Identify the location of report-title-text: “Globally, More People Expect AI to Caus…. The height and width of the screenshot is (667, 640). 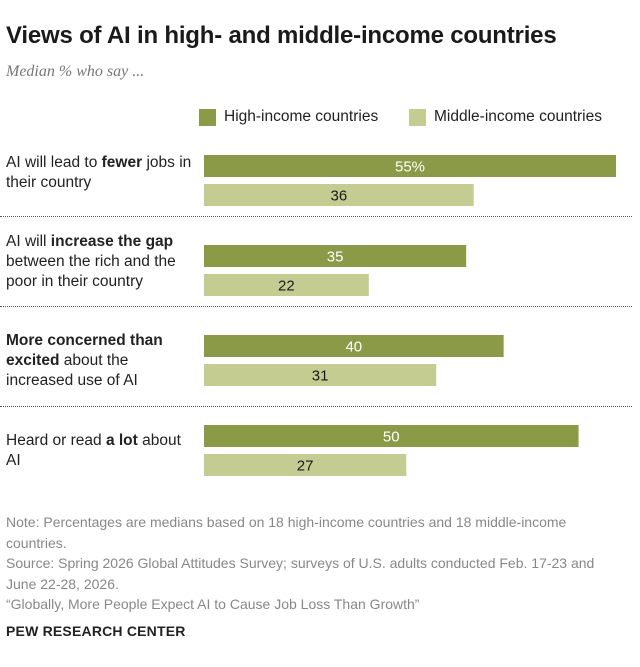
(213, 604).